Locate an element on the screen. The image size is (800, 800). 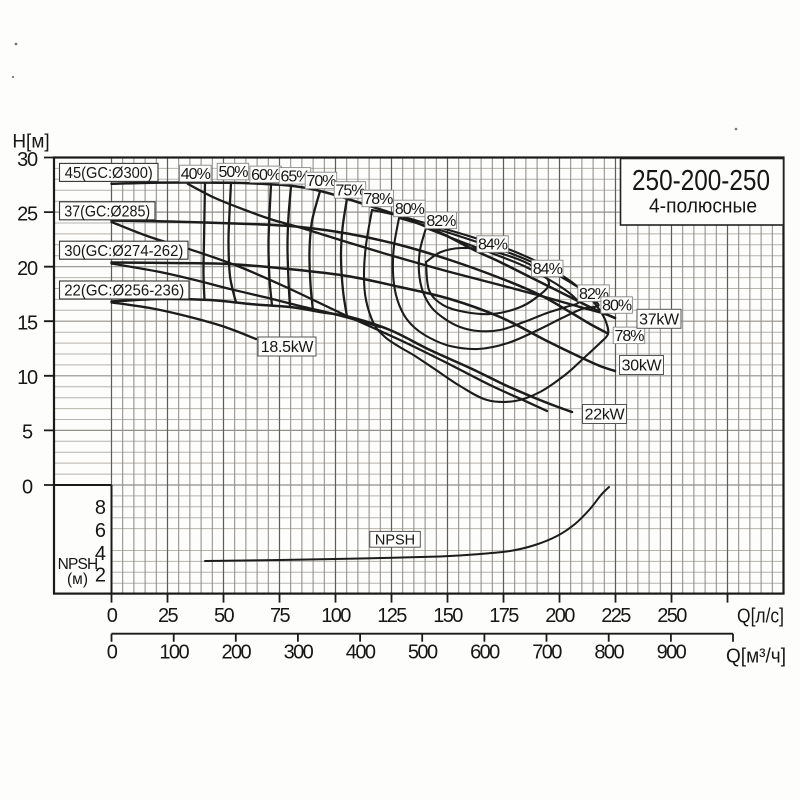
svg-text: 900 is located at coordinates (672, 653).